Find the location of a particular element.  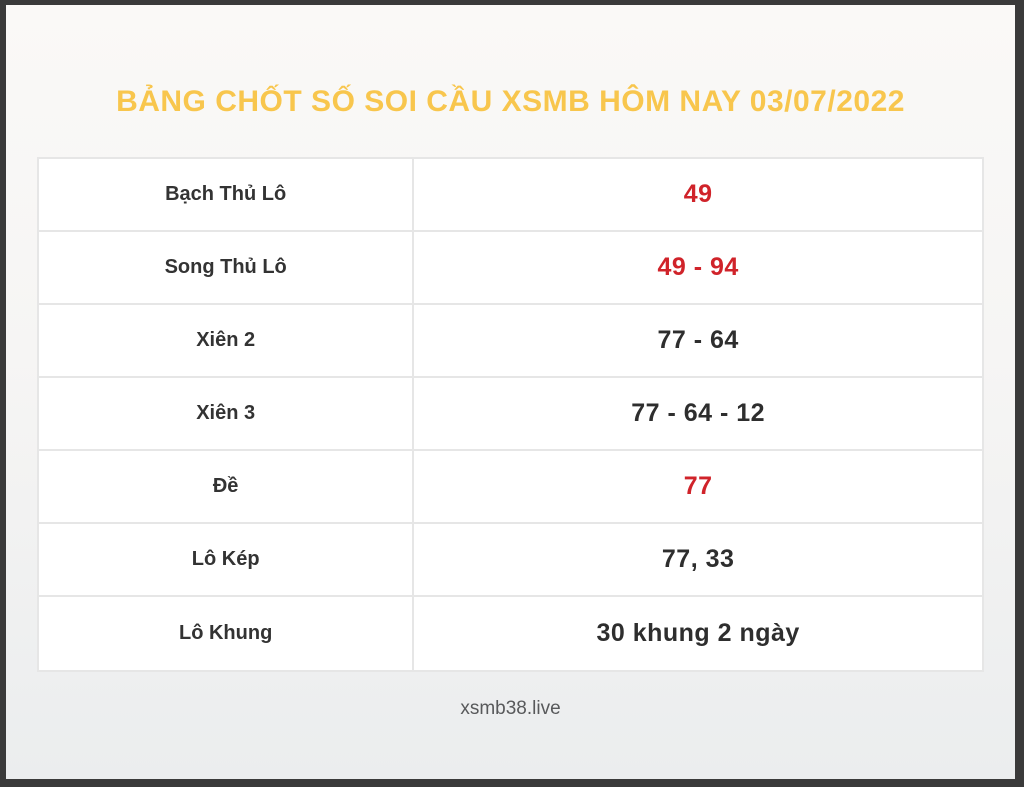

row-label: Đề is located at coordinates (227, 486).